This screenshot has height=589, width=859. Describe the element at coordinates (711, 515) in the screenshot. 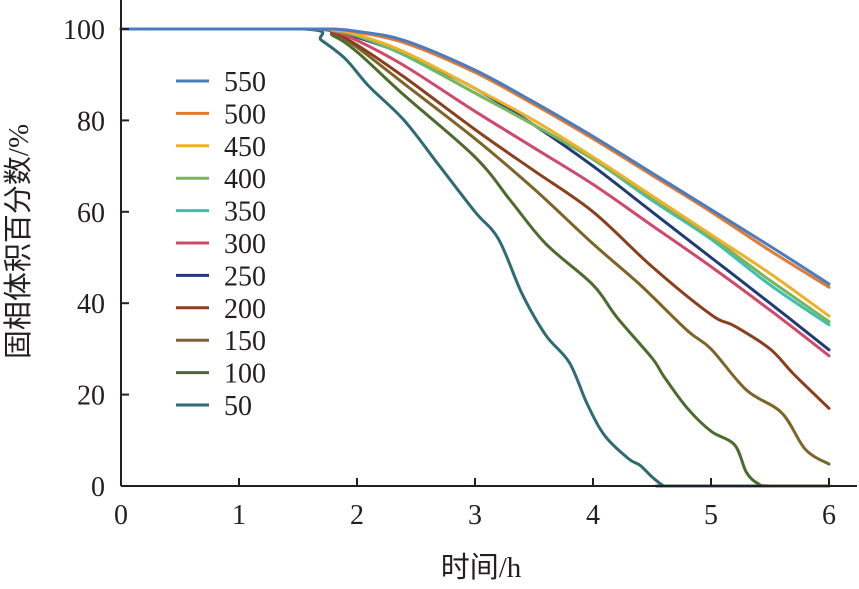

I see `x-tick-label: 5` at that location.